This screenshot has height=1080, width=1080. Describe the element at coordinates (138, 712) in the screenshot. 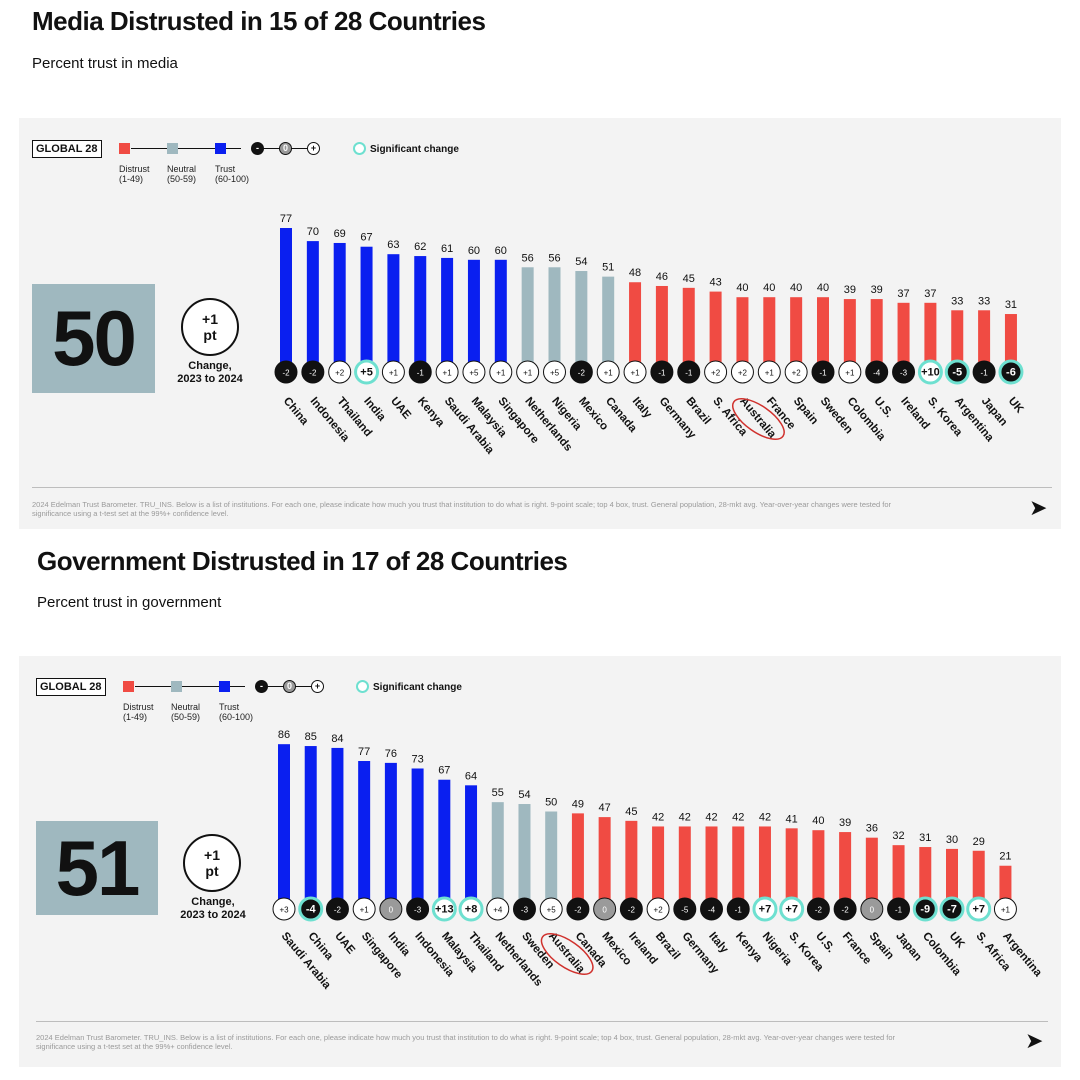

I see `legend-label-distrust: Distrust (1-49)` at that location.